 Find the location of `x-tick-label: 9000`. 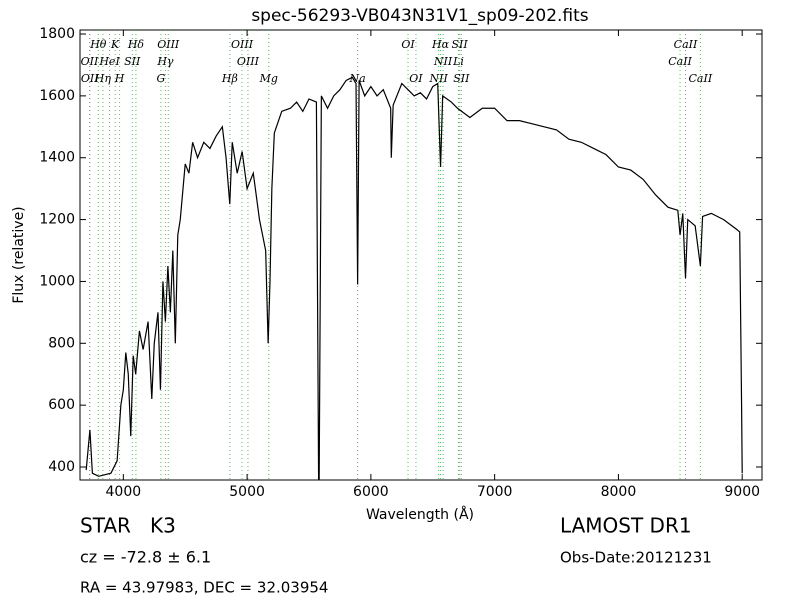

x-tick-label: 9000 is located at coordinates (742, 492).